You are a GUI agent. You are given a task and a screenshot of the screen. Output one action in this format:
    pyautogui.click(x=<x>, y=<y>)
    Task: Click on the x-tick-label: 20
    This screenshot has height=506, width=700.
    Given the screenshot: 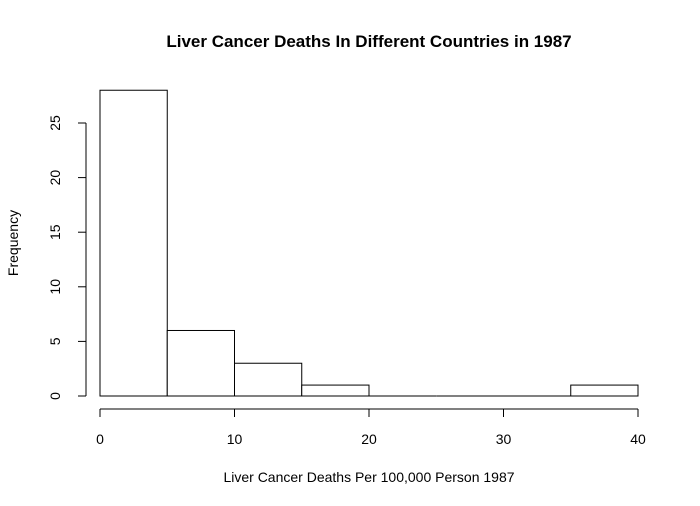 What is the action you would take?
    pyautogui.click(x=369, y=439)
    